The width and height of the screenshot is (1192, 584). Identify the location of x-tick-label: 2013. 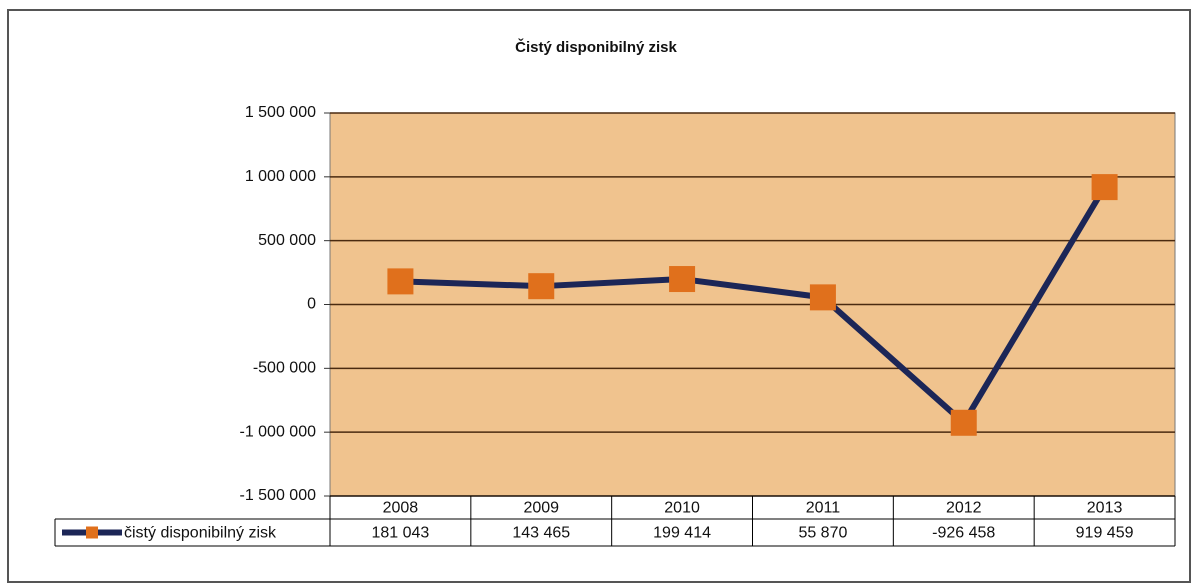
(1105, 508).